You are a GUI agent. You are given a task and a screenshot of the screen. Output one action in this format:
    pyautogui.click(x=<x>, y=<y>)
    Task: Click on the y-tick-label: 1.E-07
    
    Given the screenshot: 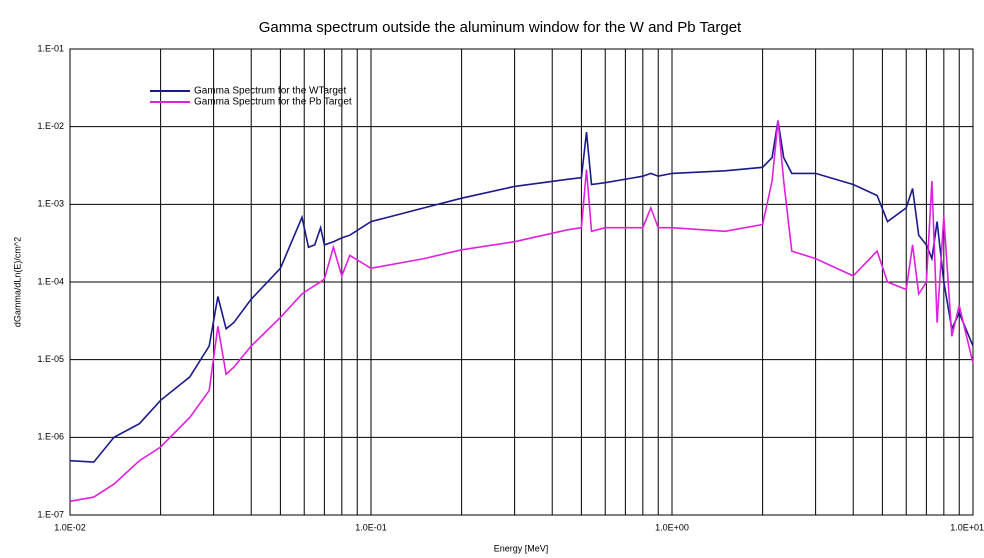 What is the action you would take?
    pyautogui.click(x=50, y=514)
    